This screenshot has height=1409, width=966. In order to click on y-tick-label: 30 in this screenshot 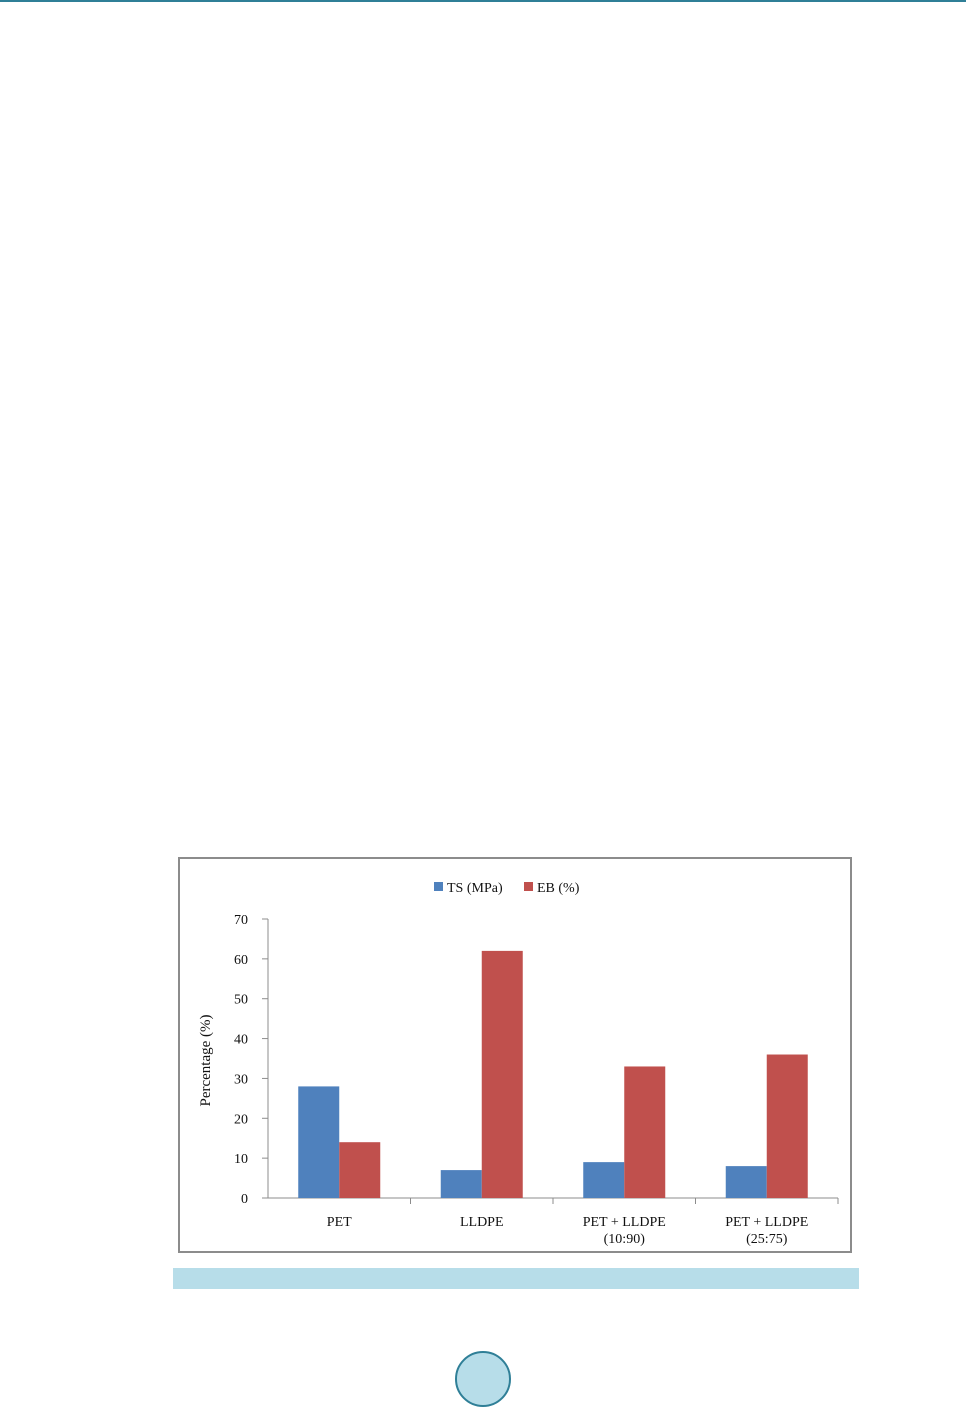, I will do `click(241, 1079)`.